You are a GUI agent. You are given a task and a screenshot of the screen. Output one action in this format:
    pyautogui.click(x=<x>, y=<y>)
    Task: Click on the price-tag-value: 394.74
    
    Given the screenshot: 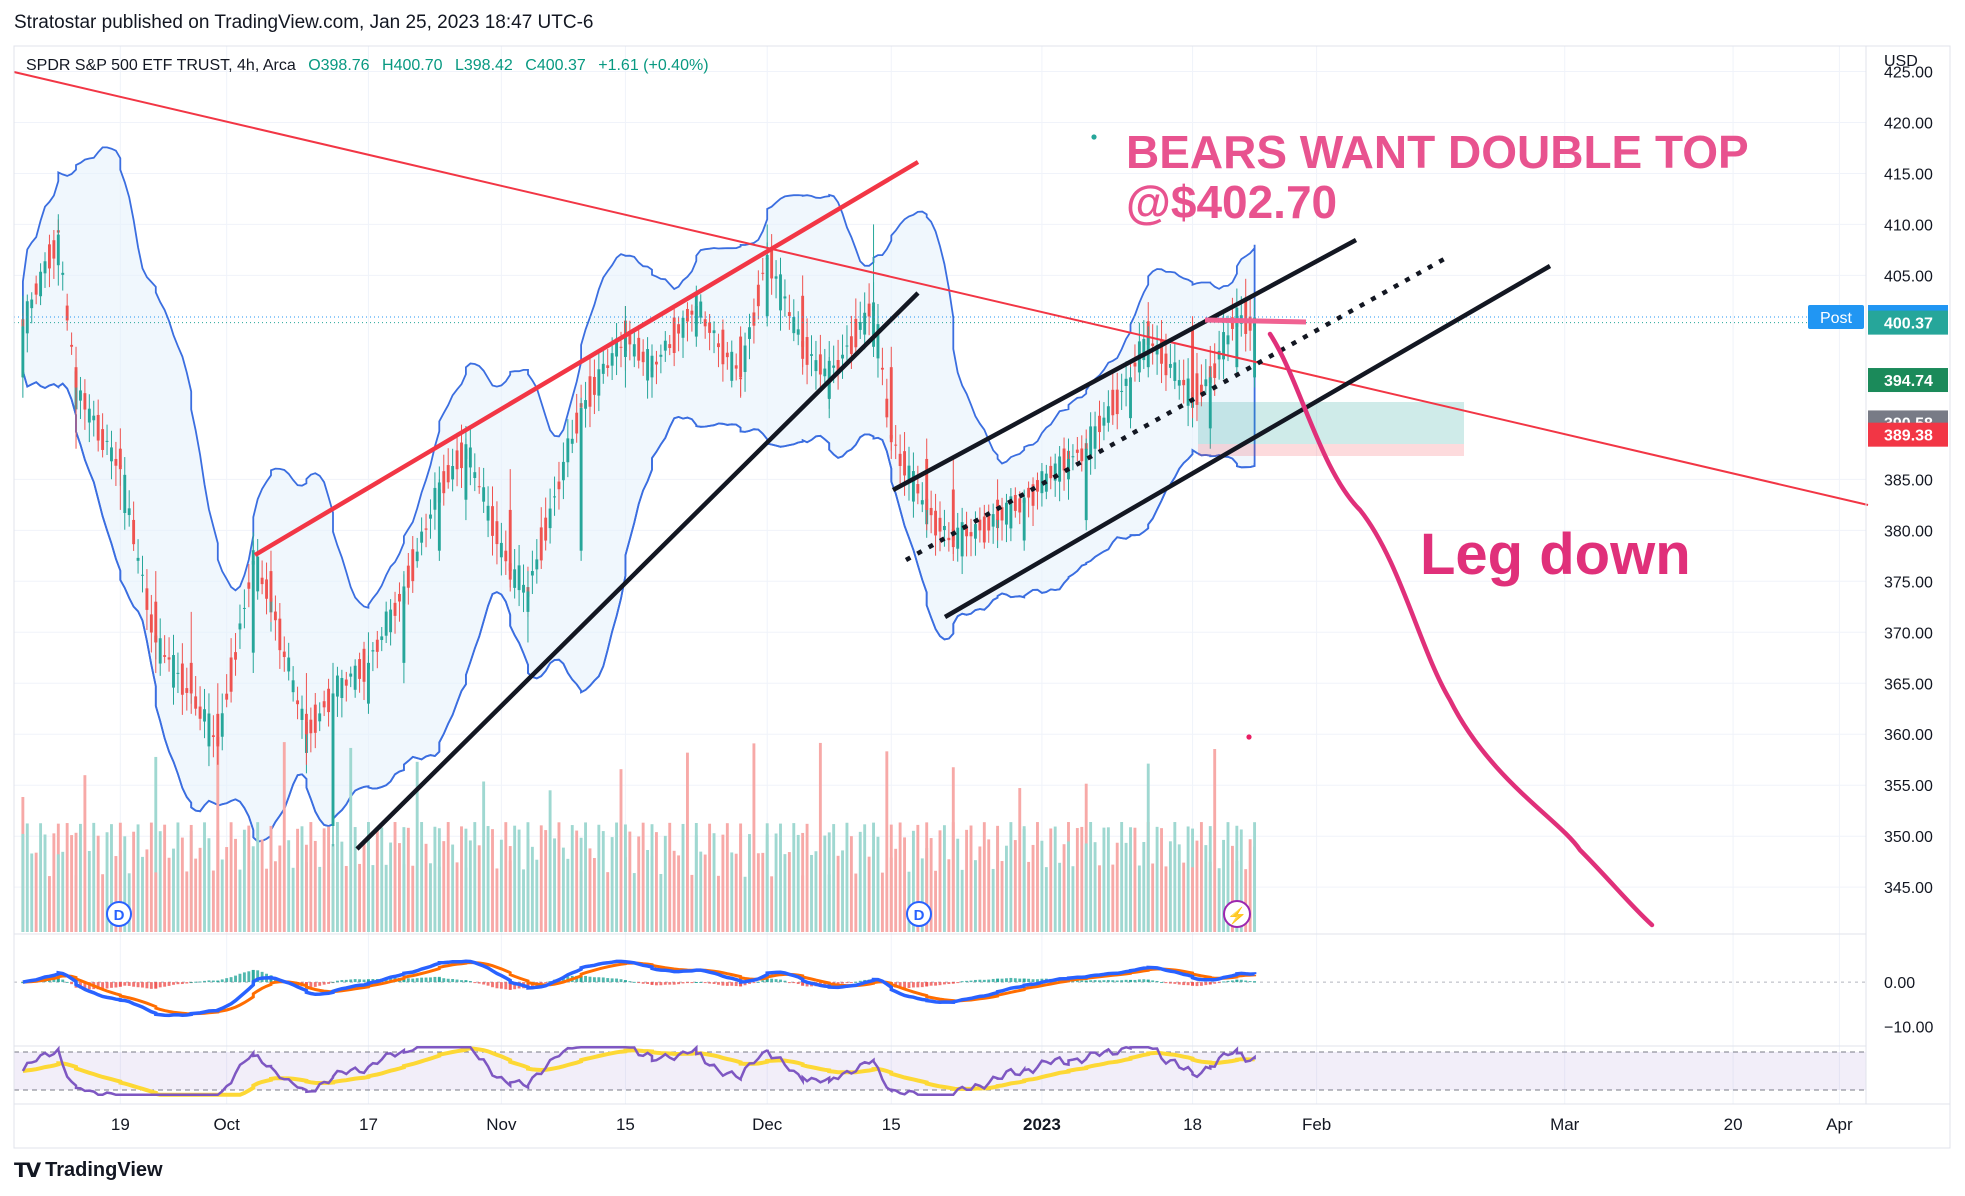 What is the action you would take?
    pyautogui.click(x=1908, y=381)
    